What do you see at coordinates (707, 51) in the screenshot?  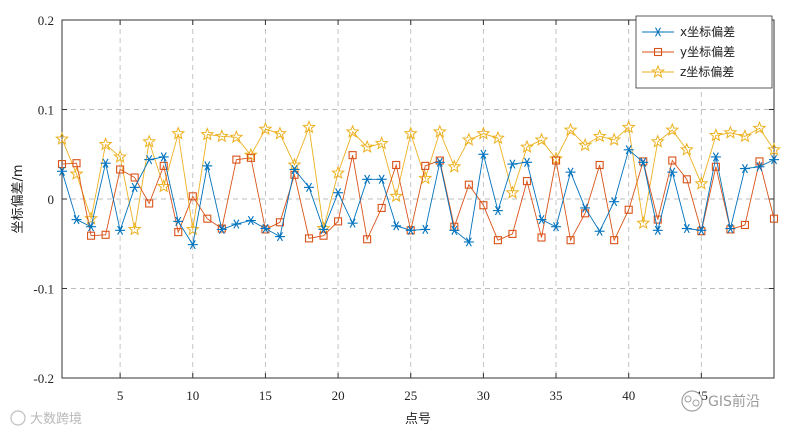 I see `legend-label: y坐标偏差` at bounding box center [707, 51].